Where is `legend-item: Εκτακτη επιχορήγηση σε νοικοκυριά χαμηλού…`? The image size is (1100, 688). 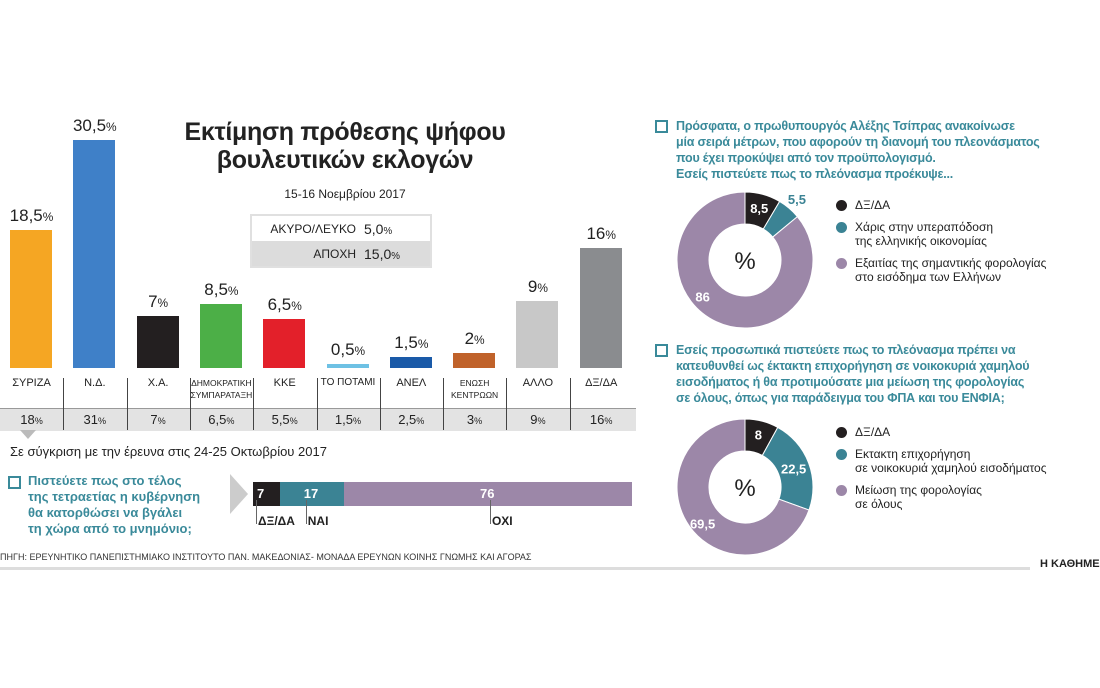 legend-item: Εκτακτη επιχορήγηση σε νοικοκυριά χαμηλού… is located at coordinates (941, 461).